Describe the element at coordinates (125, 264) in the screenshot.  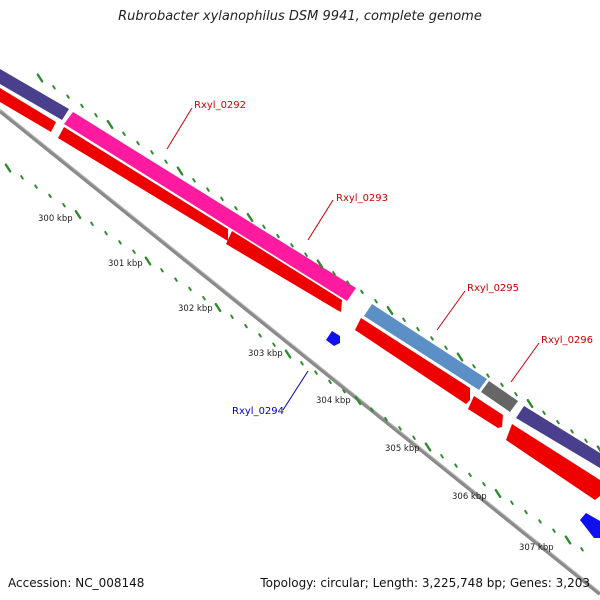
I see `scale-label: 301 kbp` at that location.